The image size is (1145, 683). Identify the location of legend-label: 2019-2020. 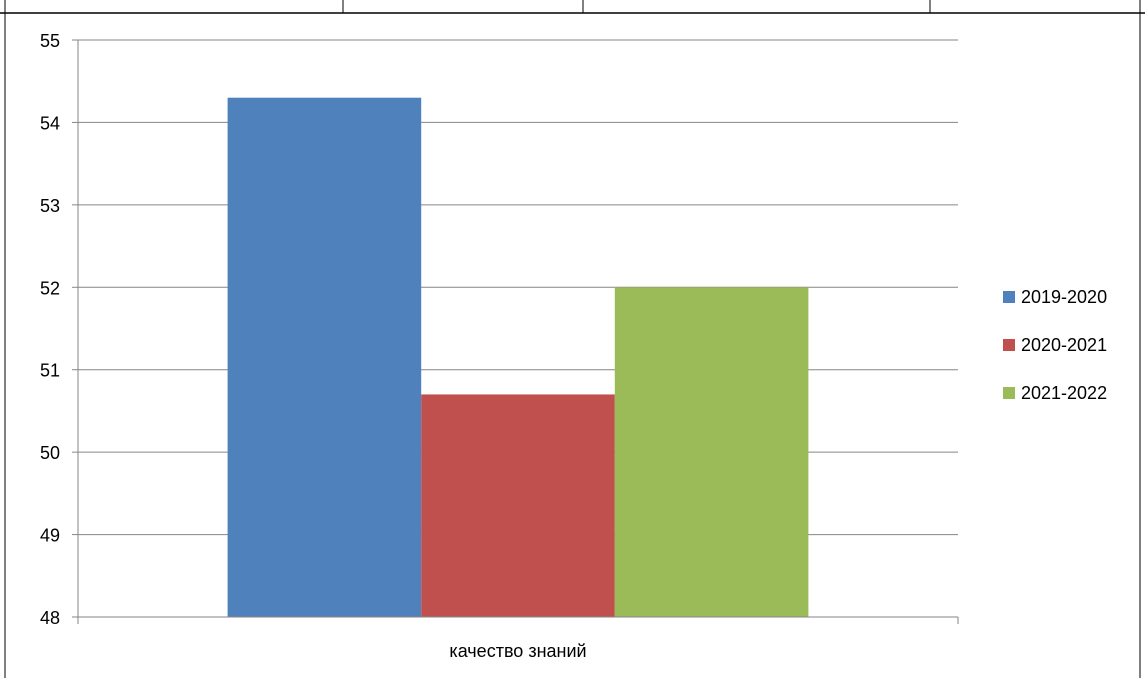
(1064, 297).